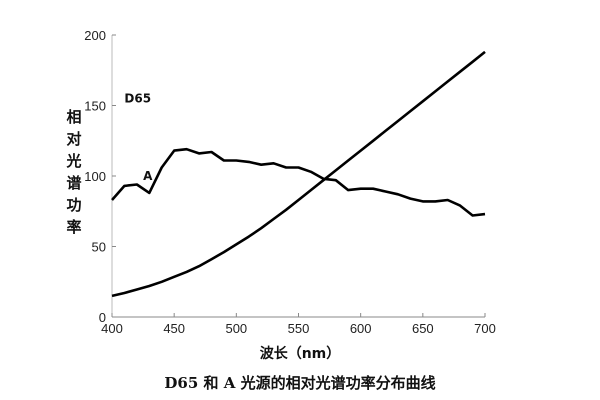 The image size is (600, 400). I want to click on y-tick-label: 150, so click(95, 106).